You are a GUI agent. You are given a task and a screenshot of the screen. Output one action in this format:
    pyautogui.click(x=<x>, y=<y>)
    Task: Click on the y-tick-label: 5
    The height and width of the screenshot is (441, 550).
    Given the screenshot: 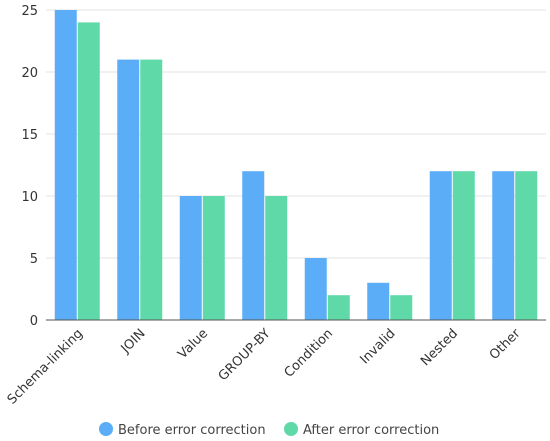 What is the action you would take?
    pyautogui.click(x=34, y=259)
    